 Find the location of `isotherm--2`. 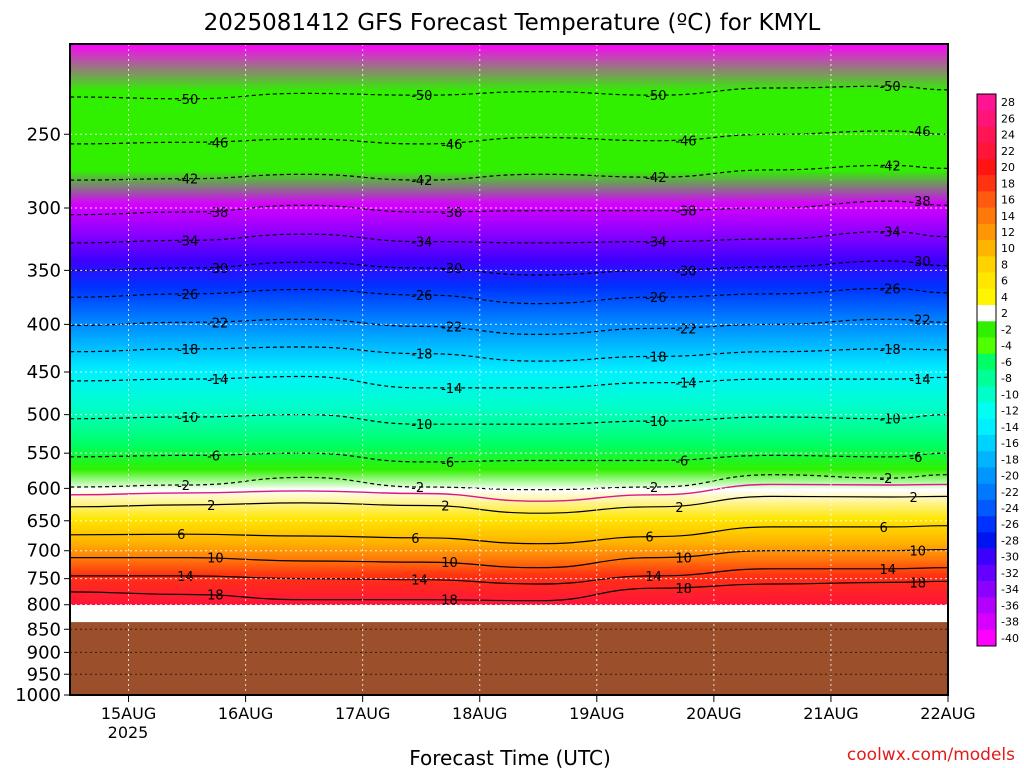

isotherm--2 is located at coordinates (509, 482).